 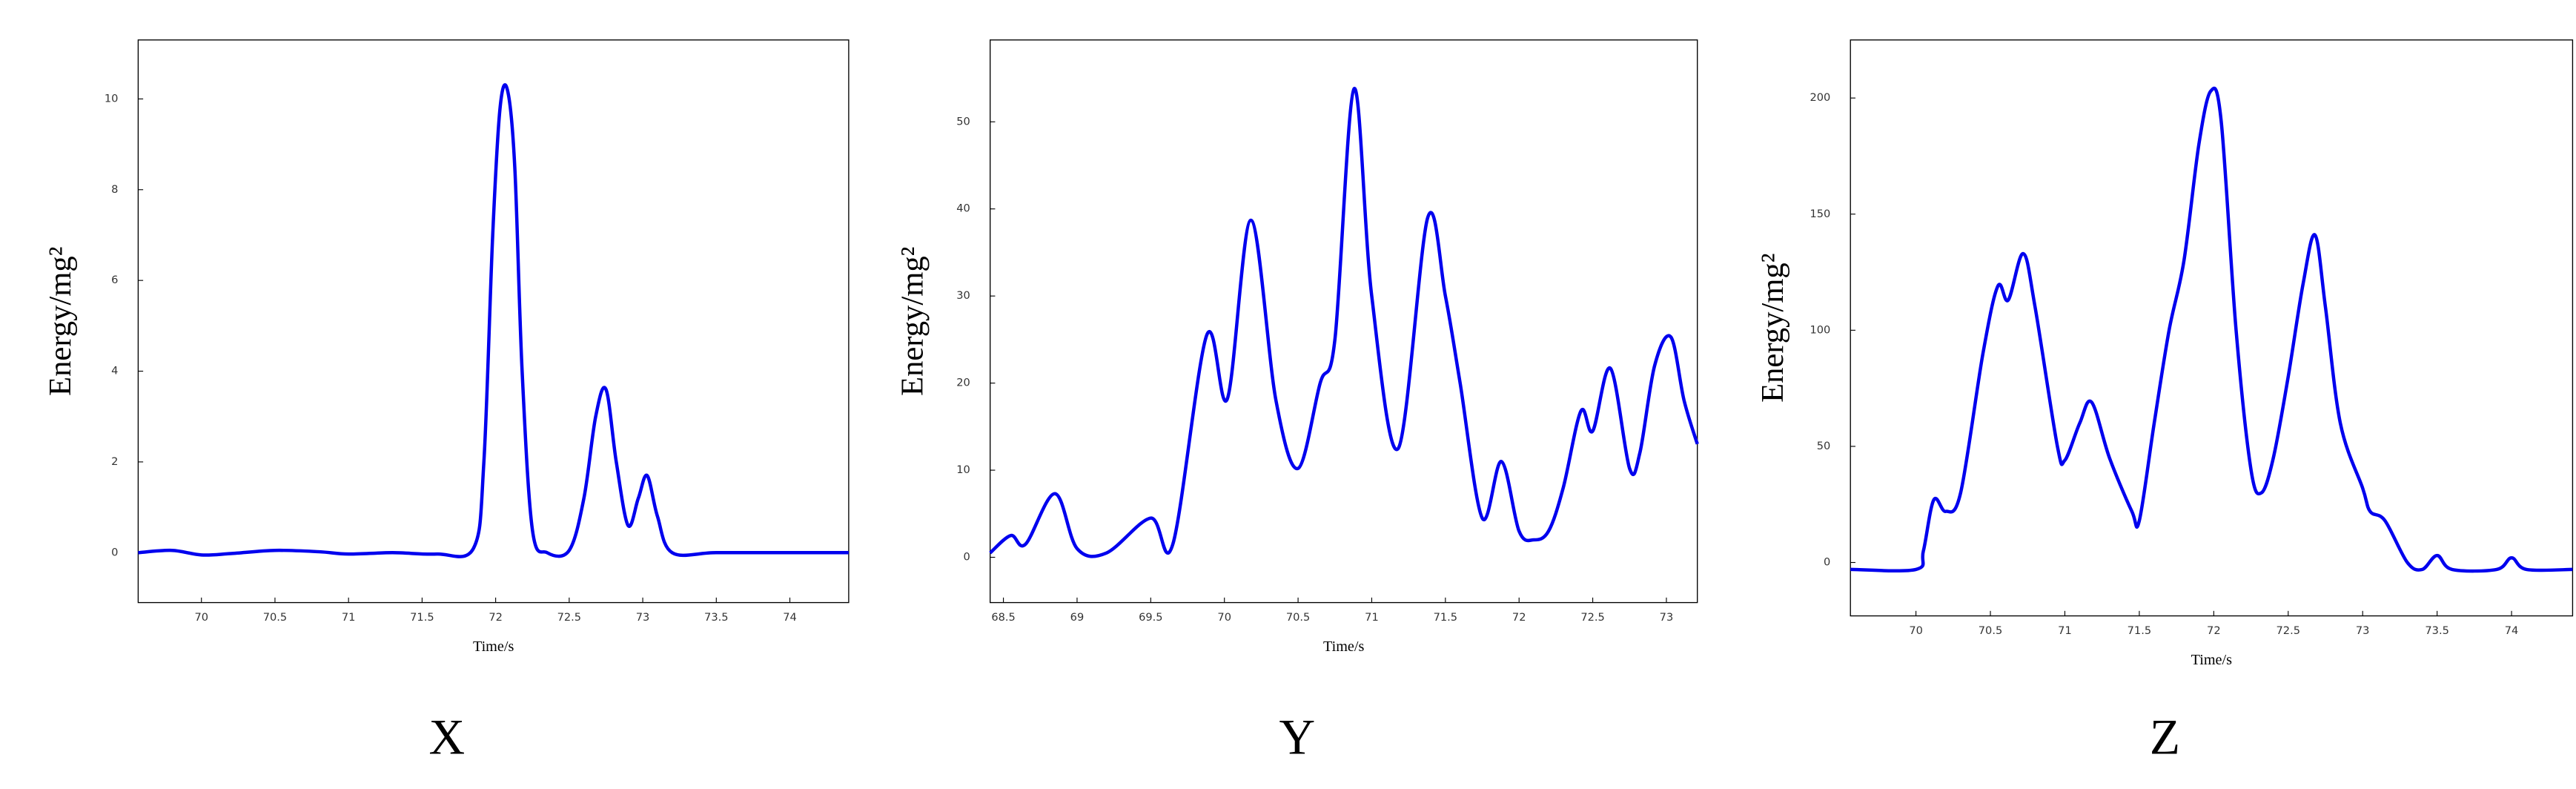 What do you see at coordinates (963, 383) in the screenshot?
I see `y-tick-label: 20` at bounding box center [963, 383].